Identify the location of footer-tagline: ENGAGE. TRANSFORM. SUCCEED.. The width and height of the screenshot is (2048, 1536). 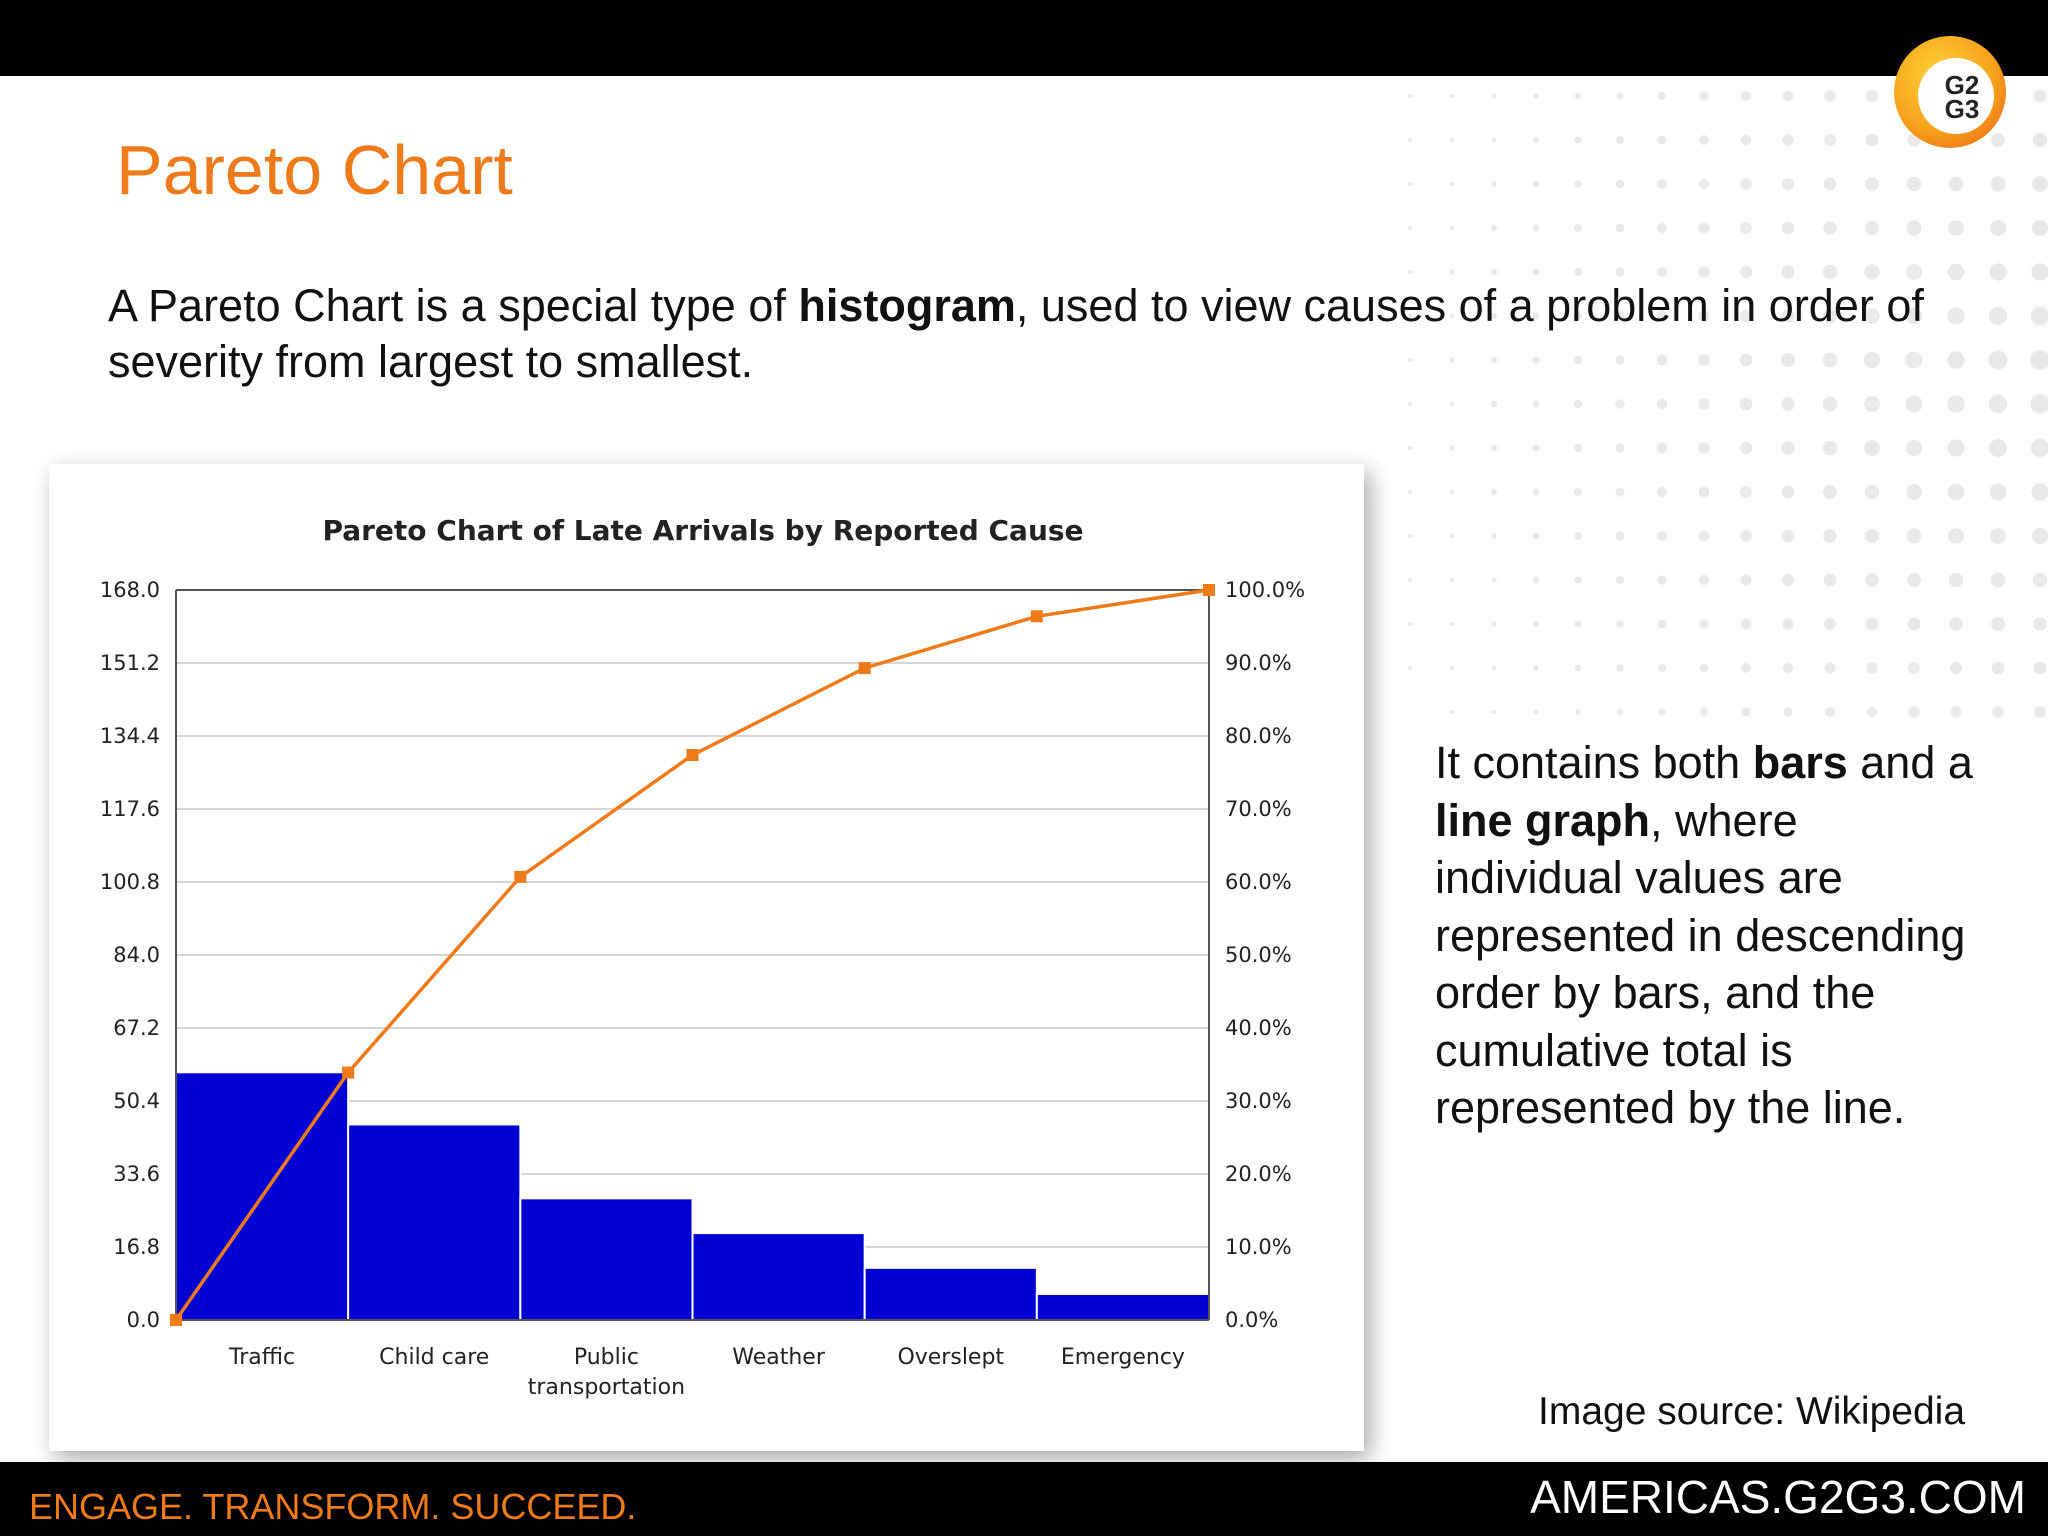
(333, 1506).